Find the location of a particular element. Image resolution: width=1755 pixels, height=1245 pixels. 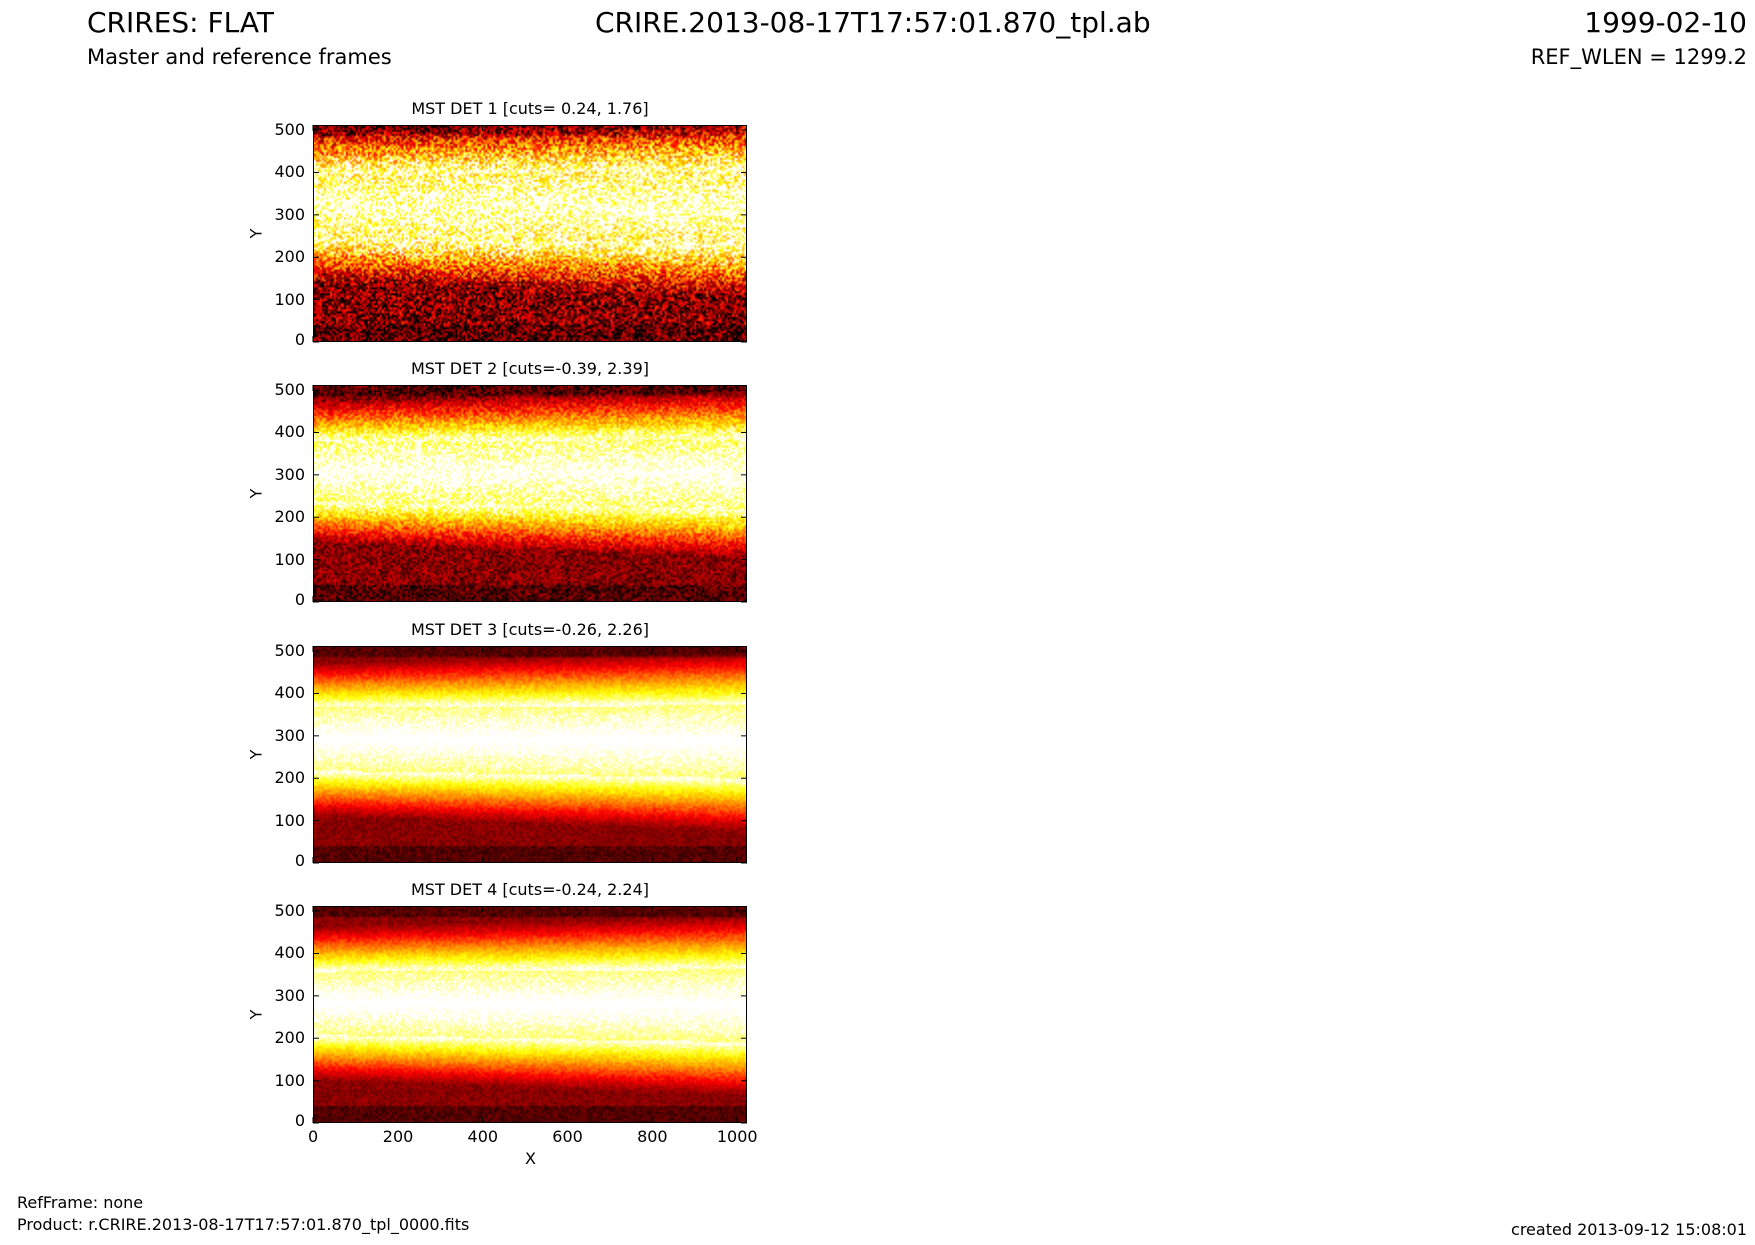

created-label: created 2013-09-12 15:08:01 is located at coordinates (1629, 1229).